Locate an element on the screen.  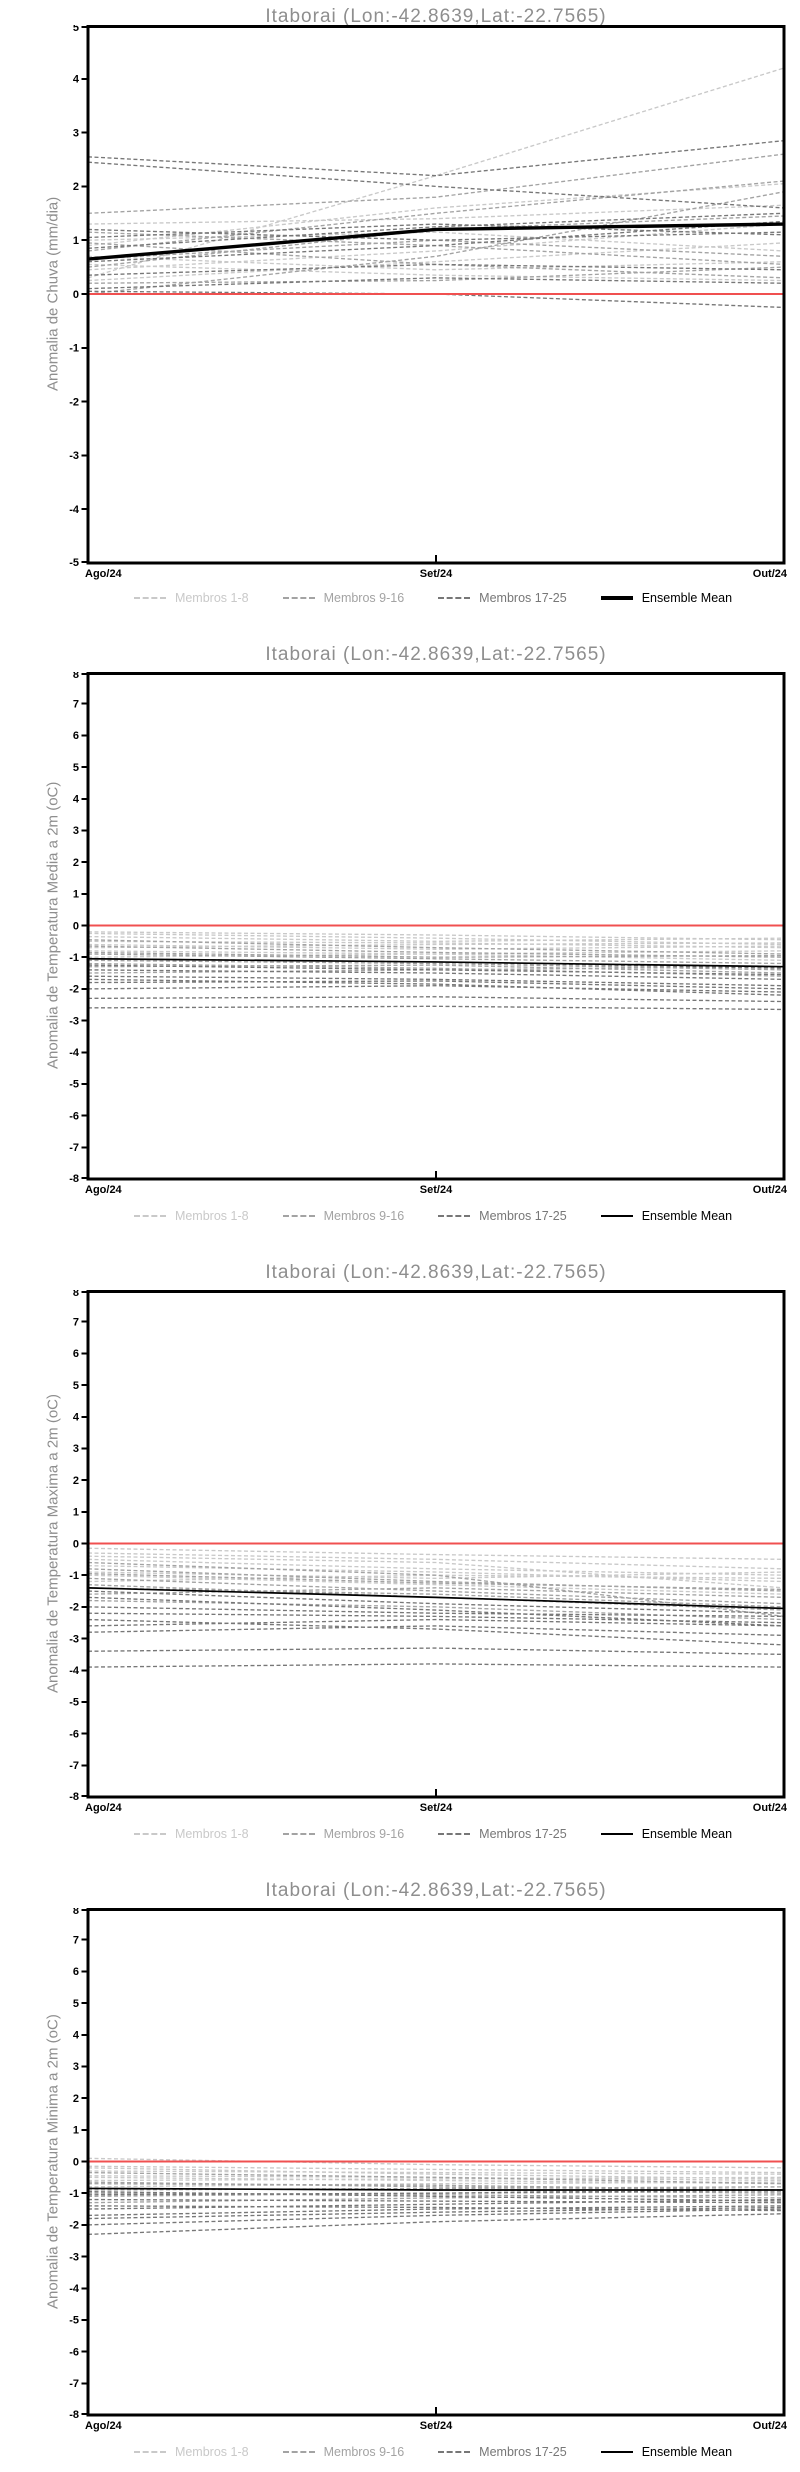
ensemble-mean-line-sample-icon is located at coordinates (616, 2452).